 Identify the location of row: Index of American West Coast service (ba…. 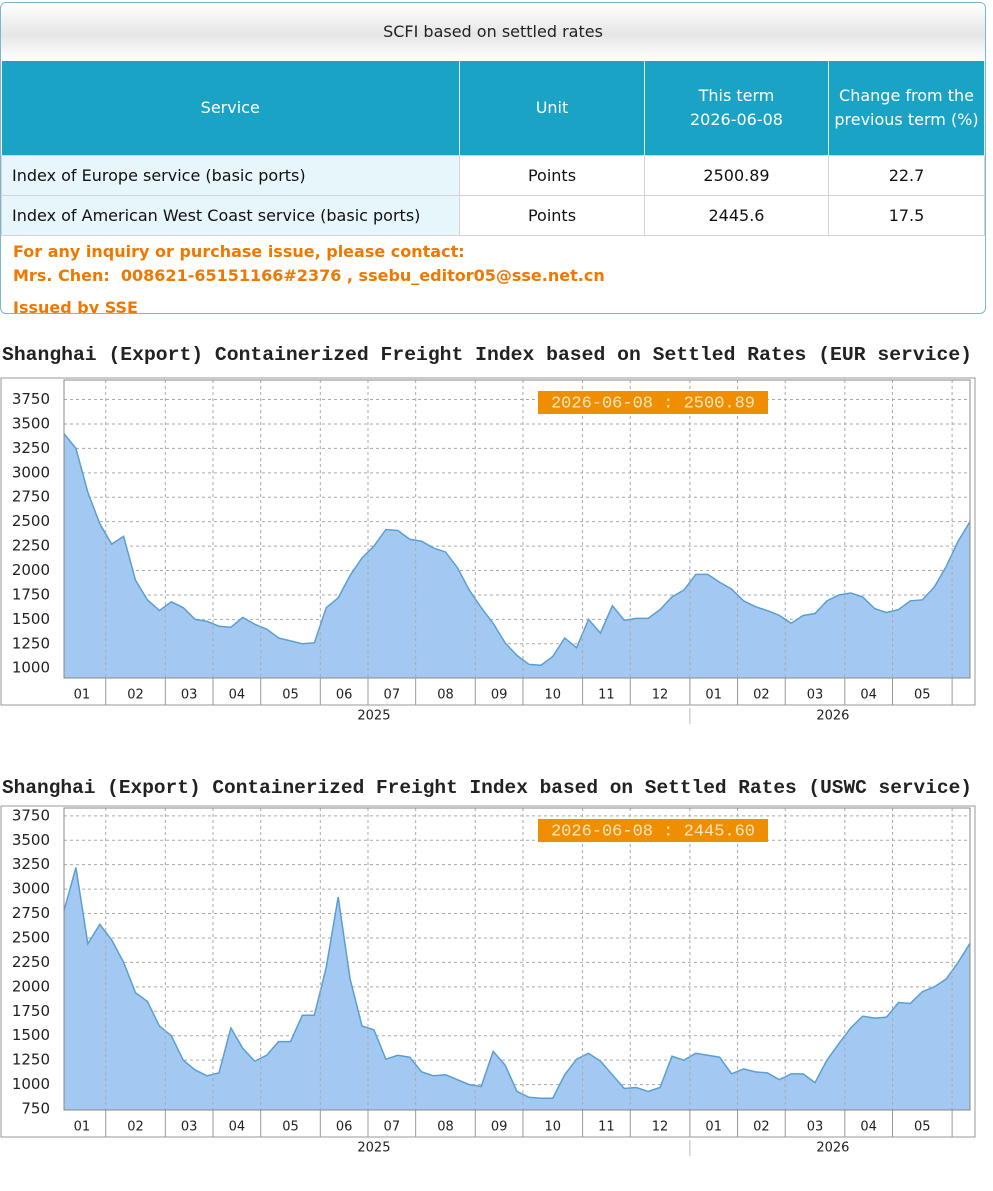
(493, 215).